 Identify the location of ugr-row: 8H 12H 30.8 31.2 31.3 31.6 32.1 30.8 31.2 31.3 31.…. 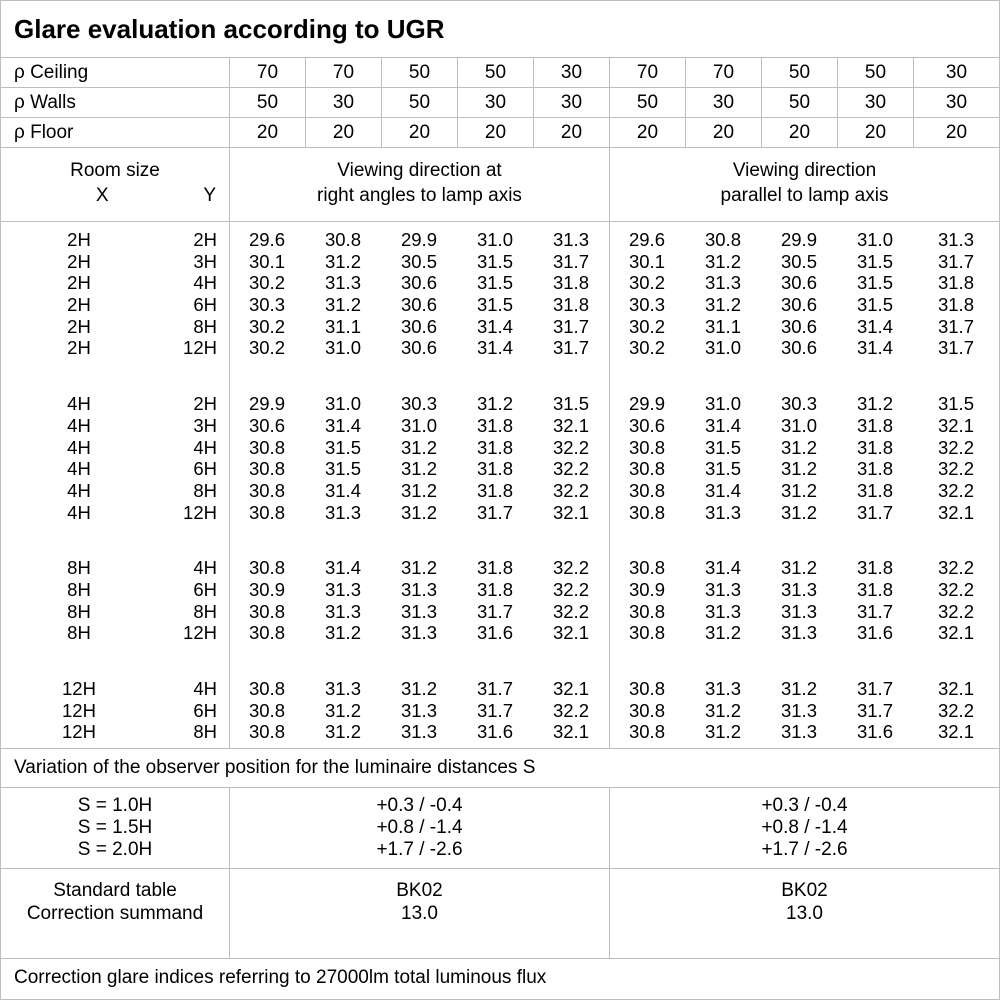
(500, 633).